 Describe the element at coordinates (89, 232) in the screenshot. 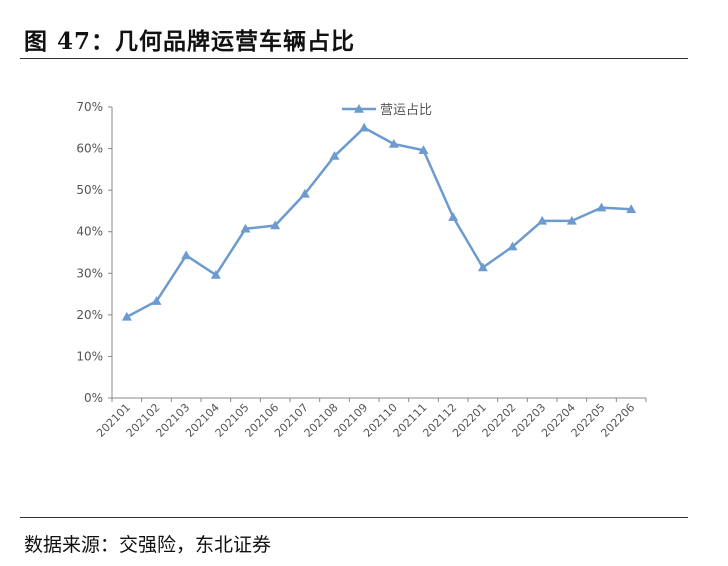

I see `y-tick-label: 40%` at that location.